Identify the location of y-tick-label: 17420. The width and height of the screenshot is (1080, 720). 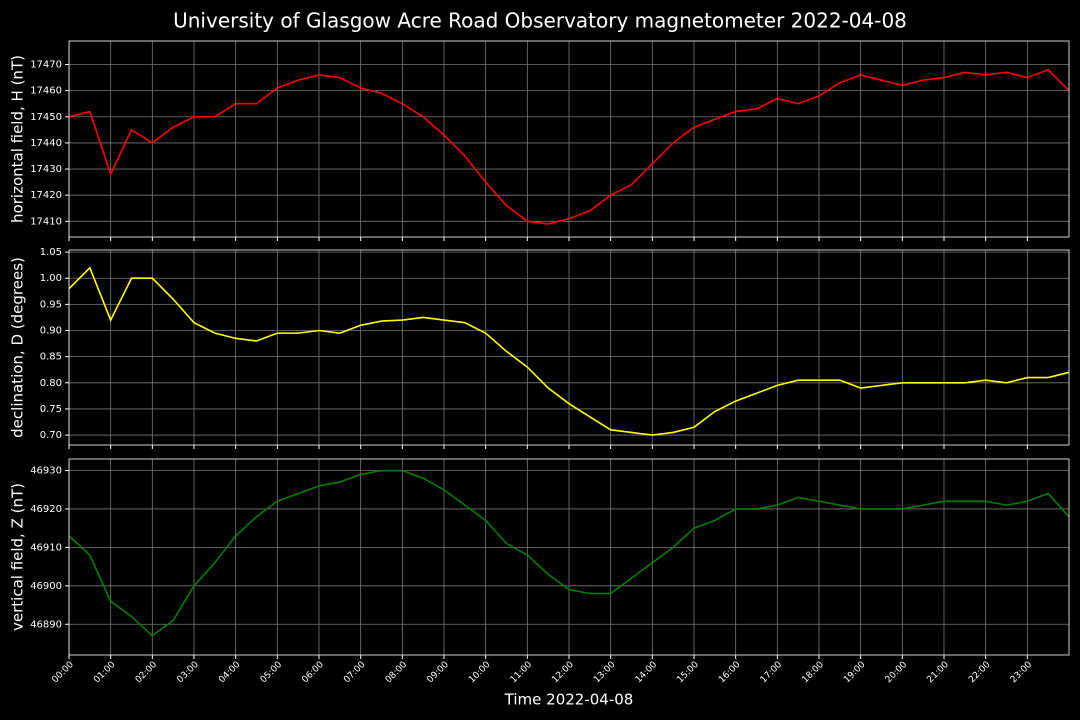
(46, 195).